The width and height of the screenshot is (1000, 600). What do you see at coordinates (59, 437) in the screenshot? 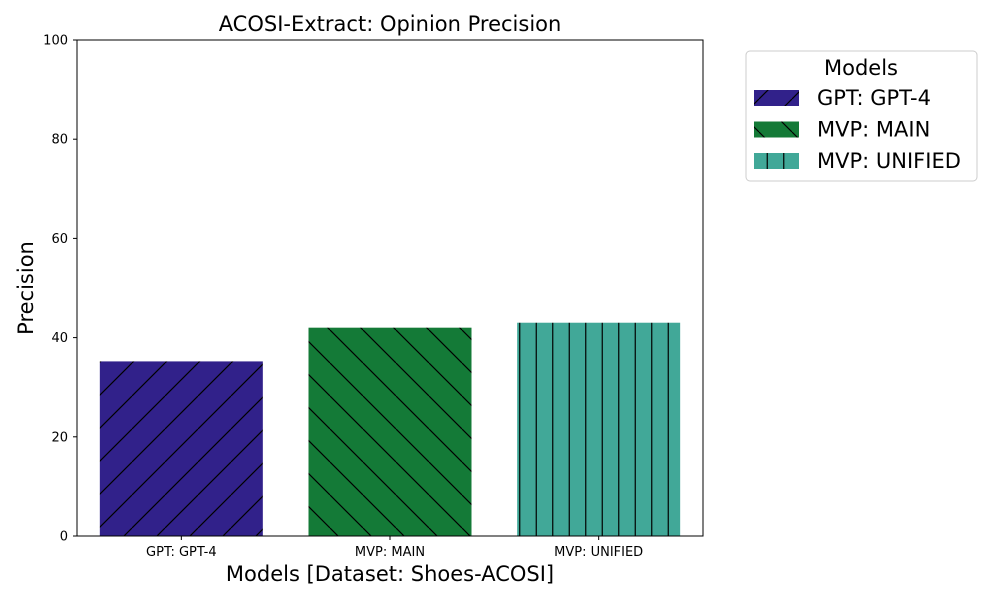
I see `y-tick-label: 20` at bounding box center [59, 437].